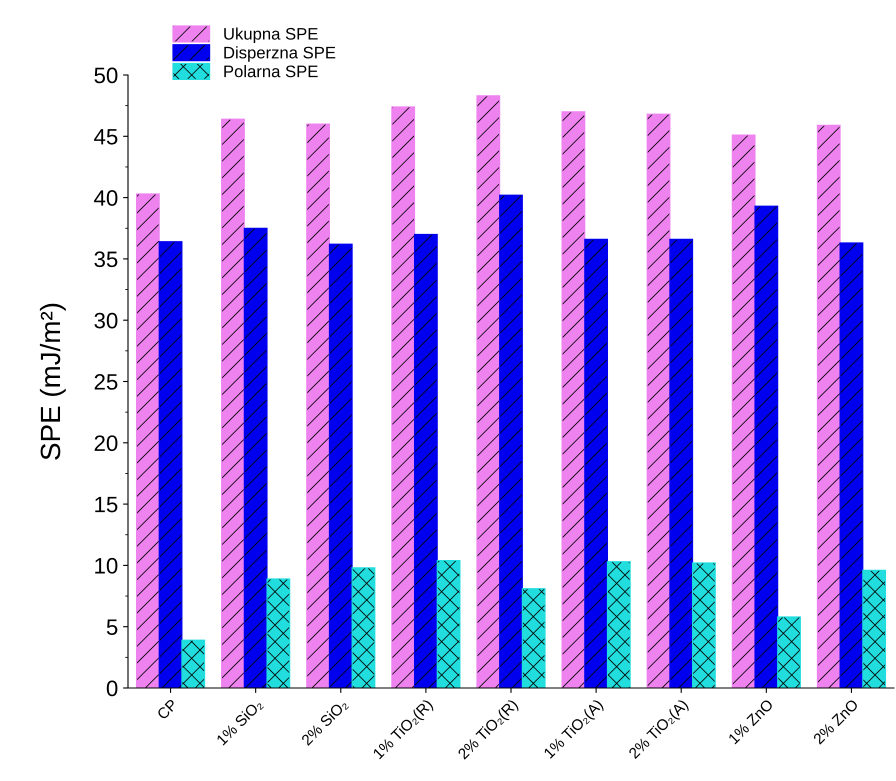 This screenshot has height=781, width=896. I want to click on legend-label: Ukupna SPE, so click(271, 35).